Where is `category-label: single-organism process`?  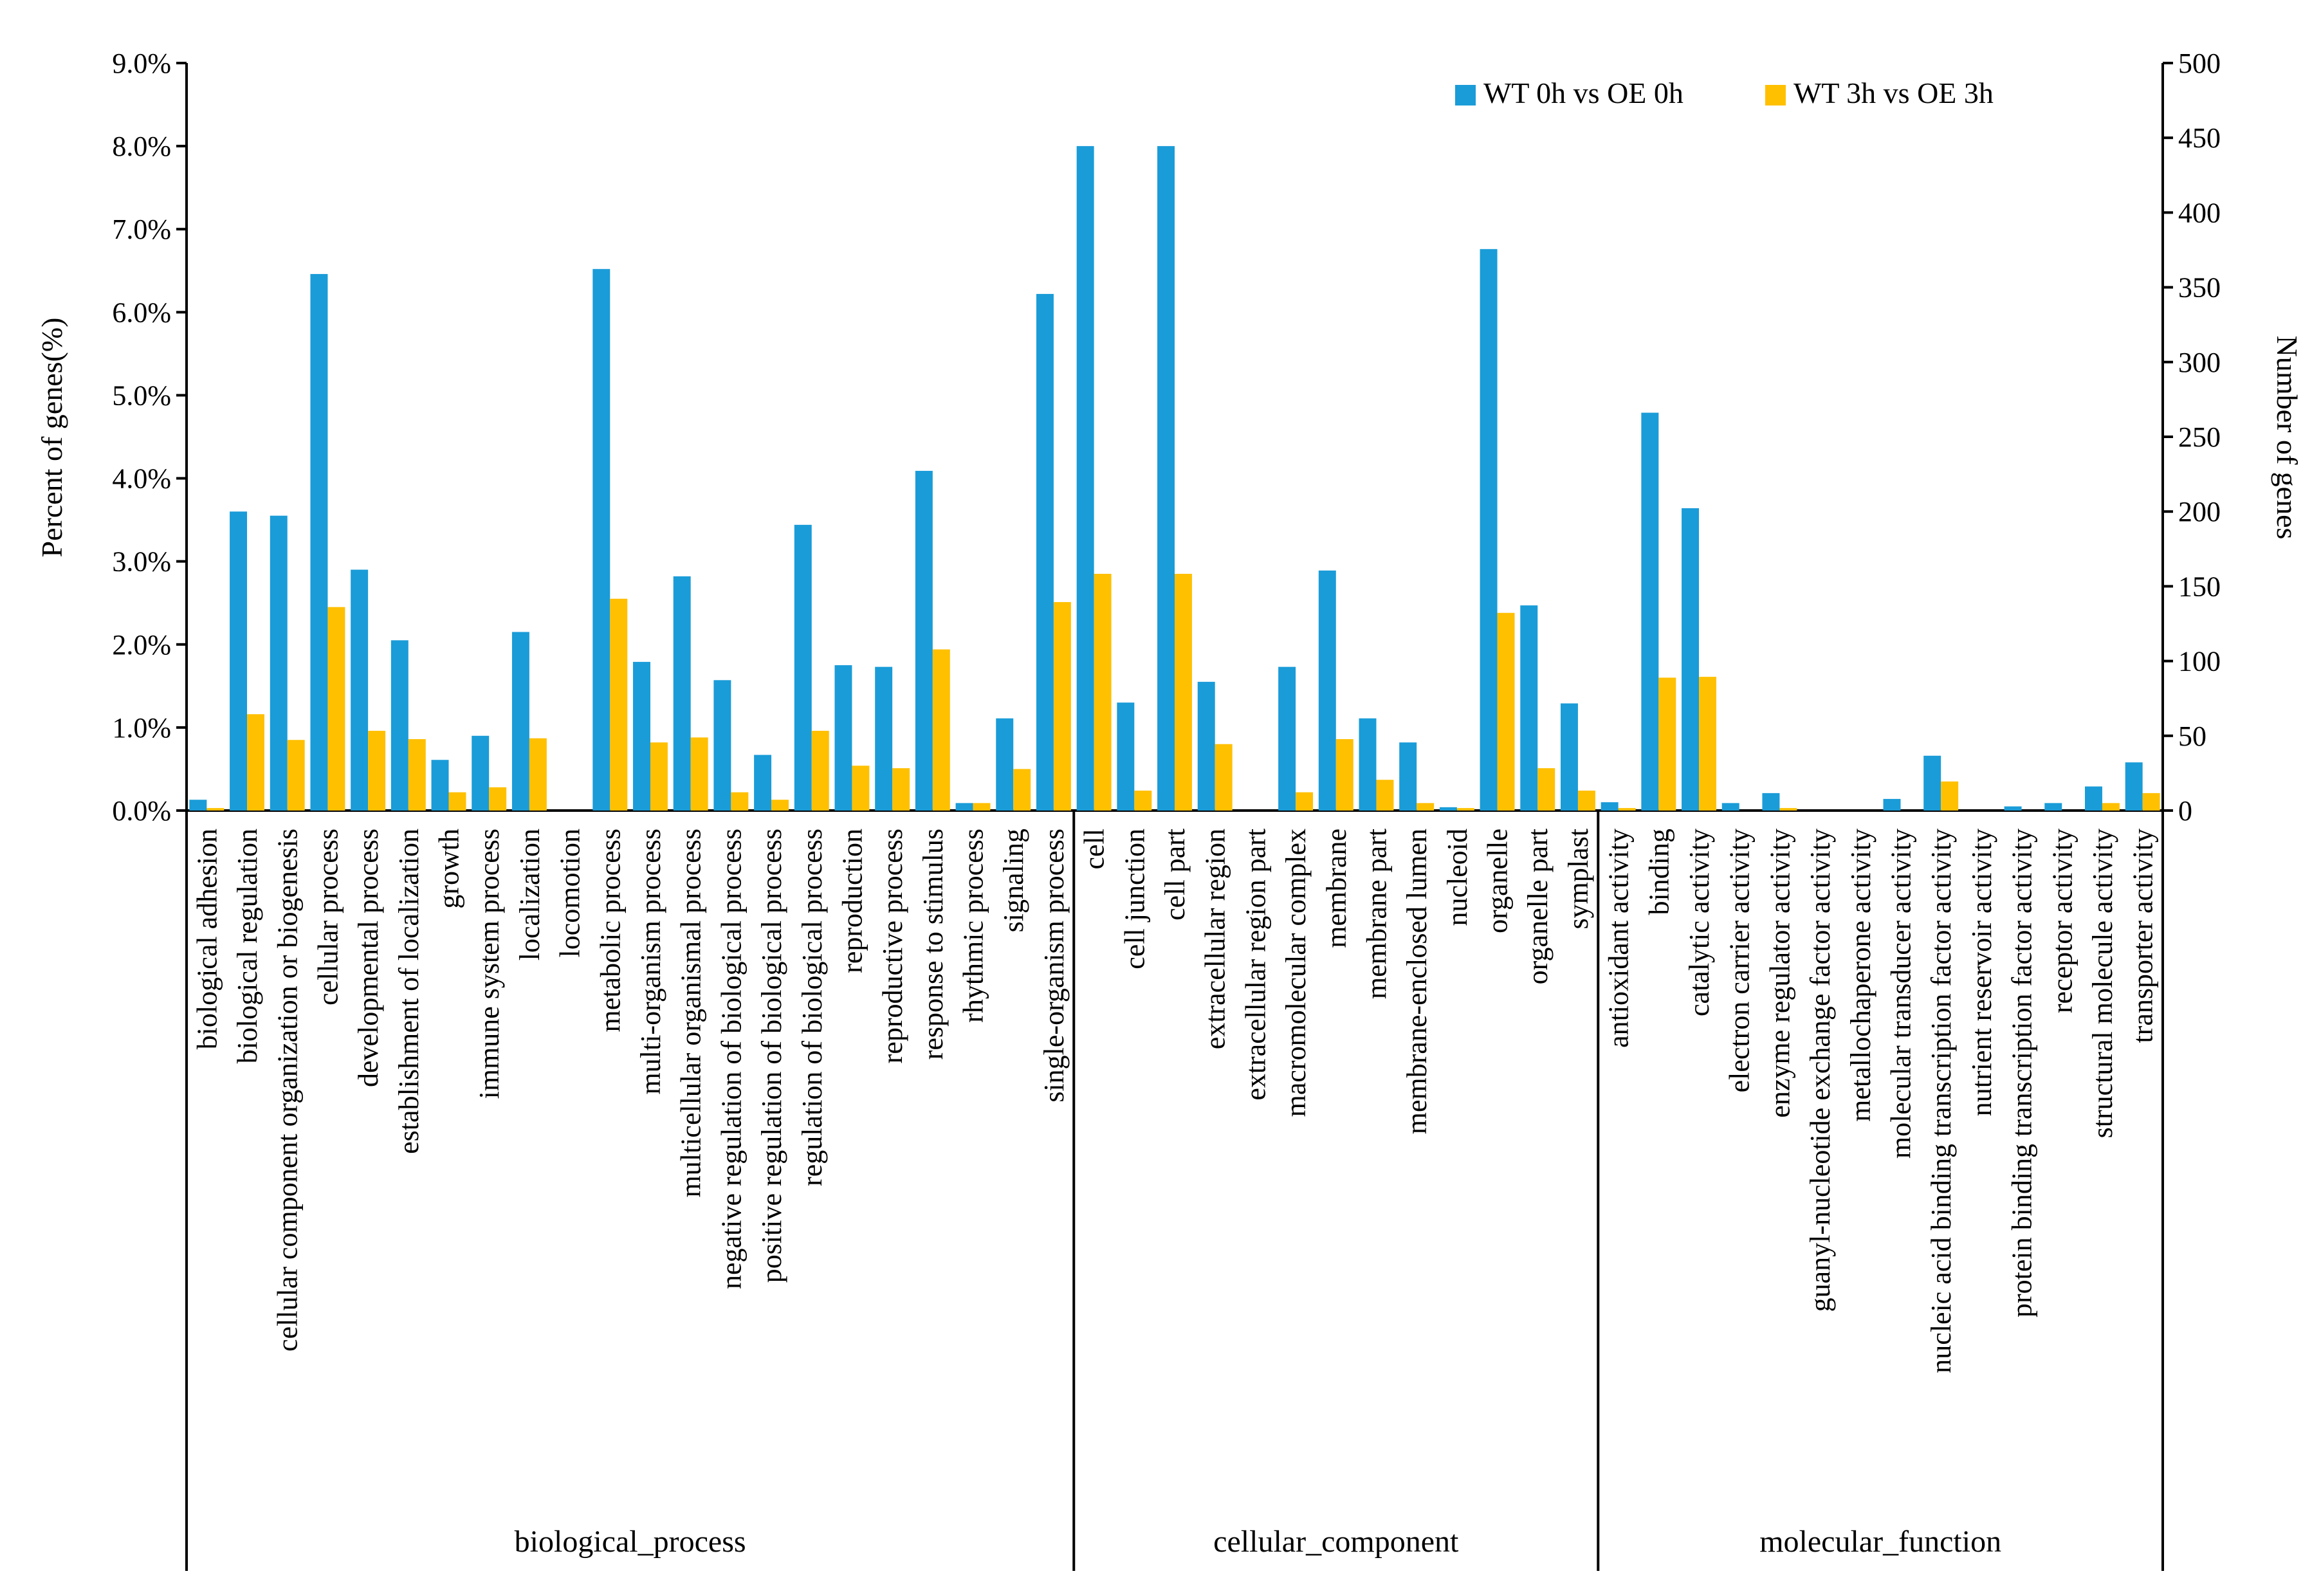 category-label: single-organism process is located at coordinates (1054, 966).